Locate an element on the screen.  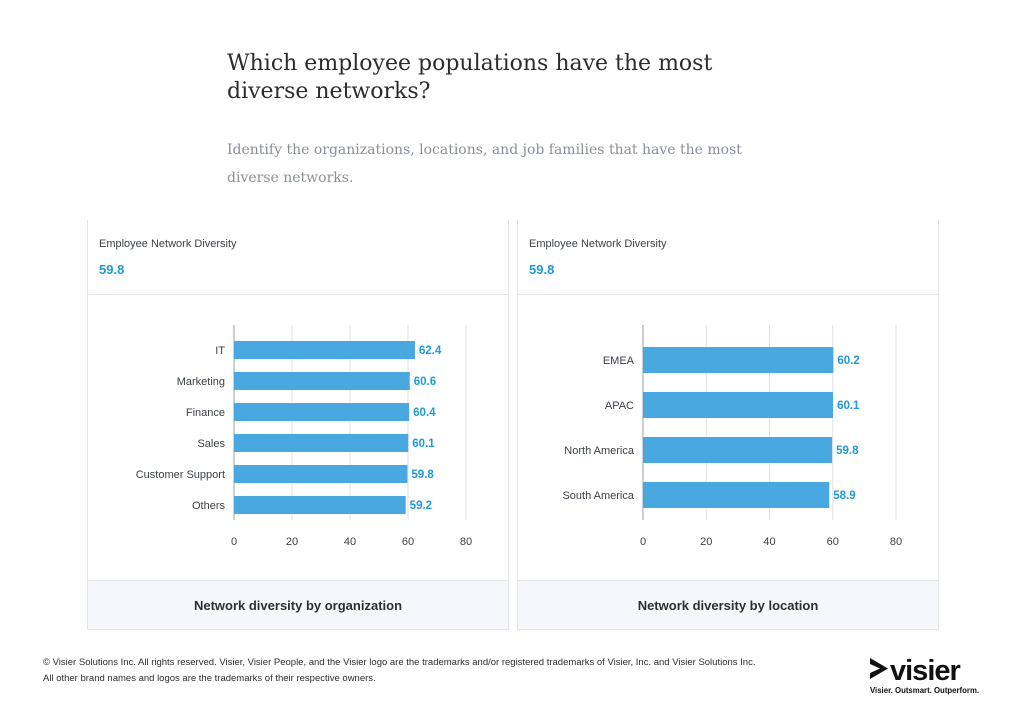
organization-chart-footer: Network diversity by organization is located at coordinates (298, 604).